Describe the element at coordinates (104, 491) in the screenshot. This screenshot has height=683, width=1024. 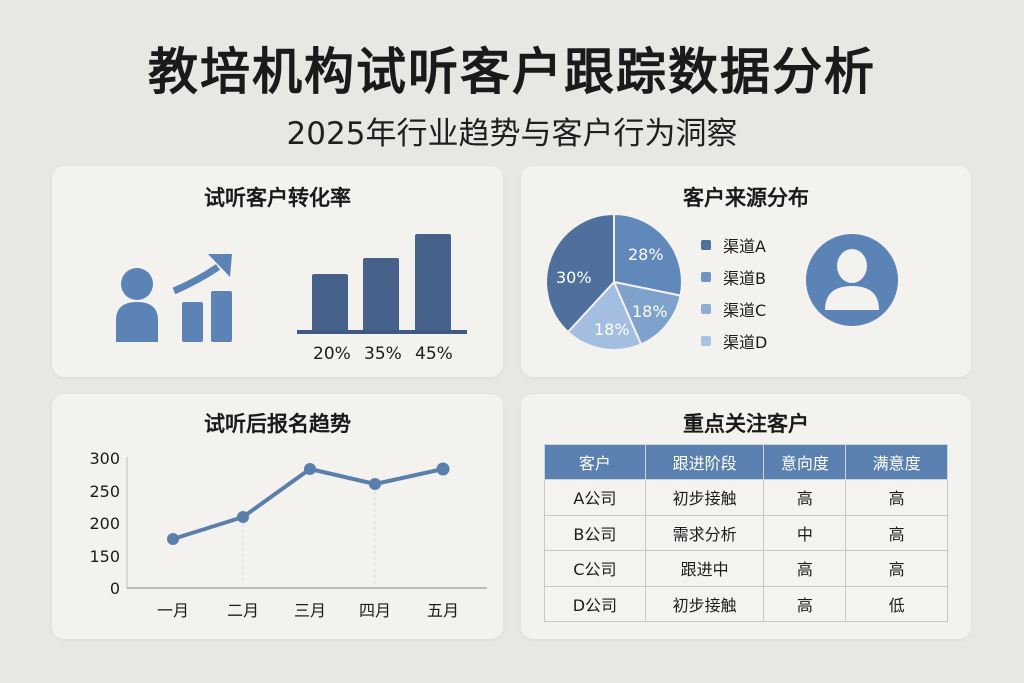
I see `y-tick: 250` at that location.